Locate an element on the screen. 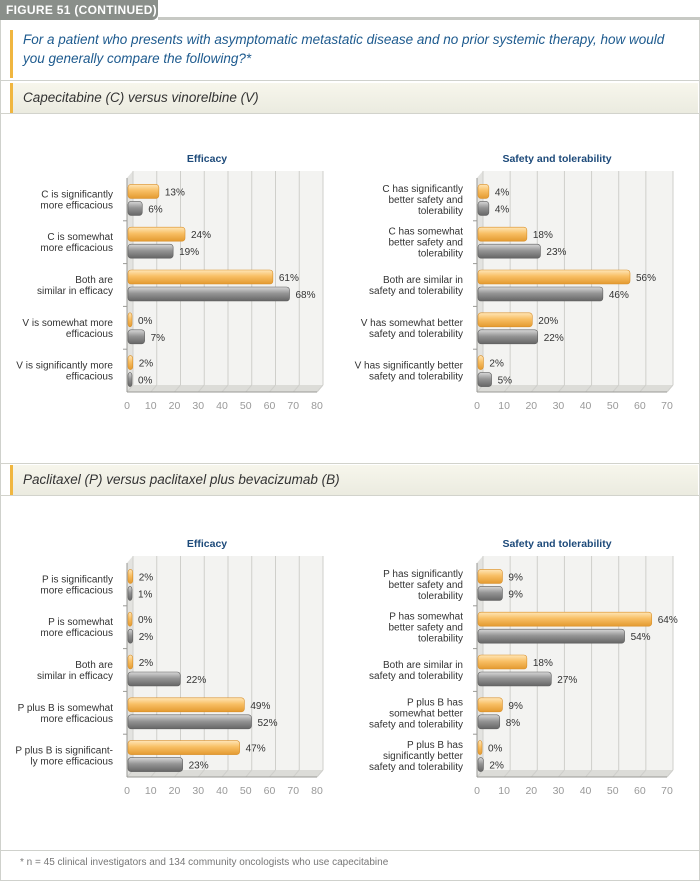 The width and height of the screenshot is (700, 881). category-label: P has somewhat is located at coordinates (426, 617).